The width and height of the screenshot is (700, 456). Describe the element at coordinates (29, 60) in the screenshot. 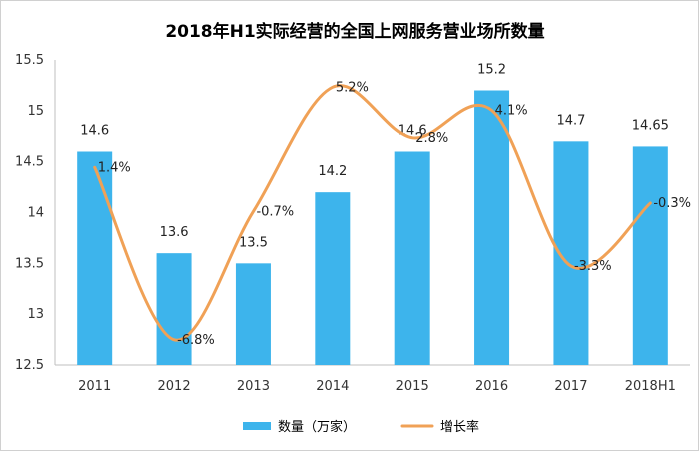

I see `y-tick-label: 15.5` at that location.